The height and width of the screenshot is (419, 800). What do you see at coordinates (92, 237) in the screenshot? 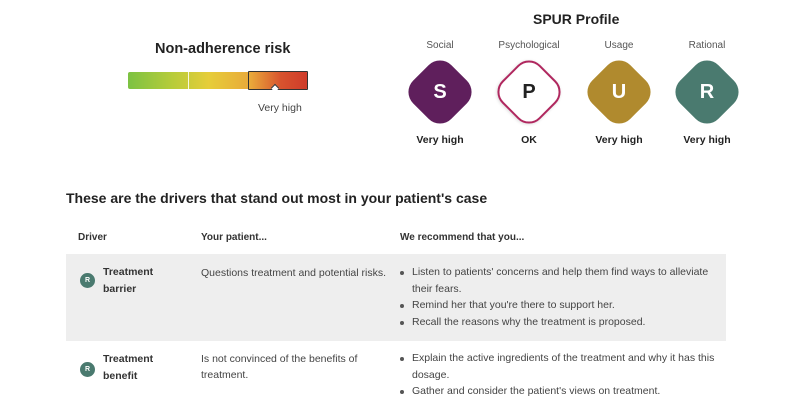
I see `column-header-driver: Driver` at bounding box center [92, 237].